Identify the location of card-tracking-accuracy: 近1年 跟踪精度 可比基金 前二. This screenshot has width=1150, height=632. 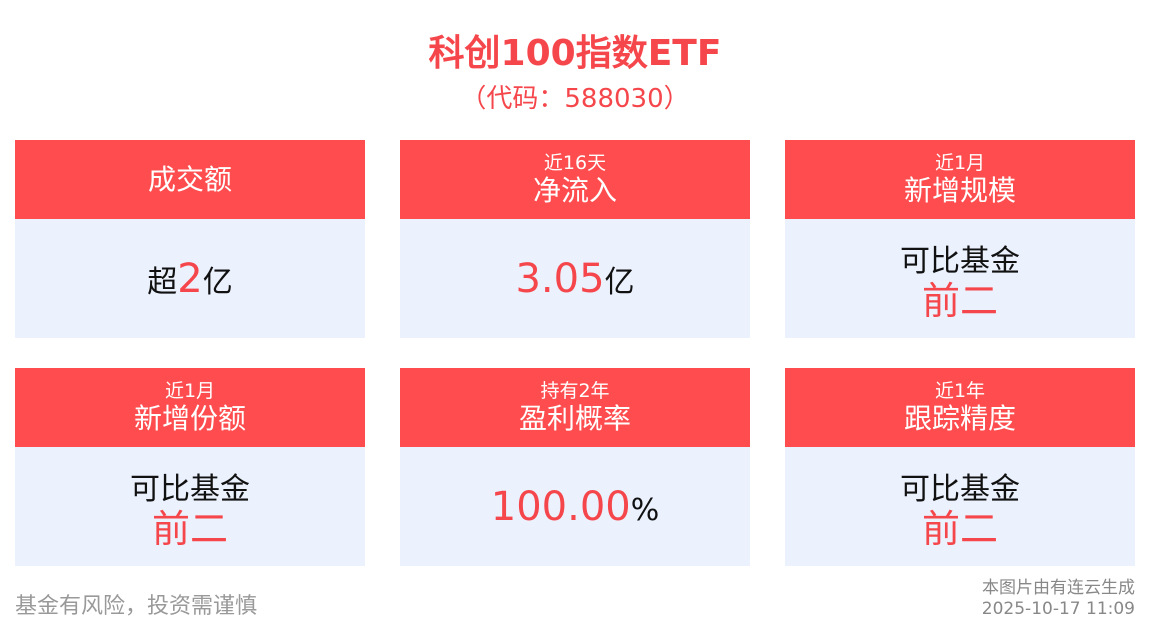
(960, 467).